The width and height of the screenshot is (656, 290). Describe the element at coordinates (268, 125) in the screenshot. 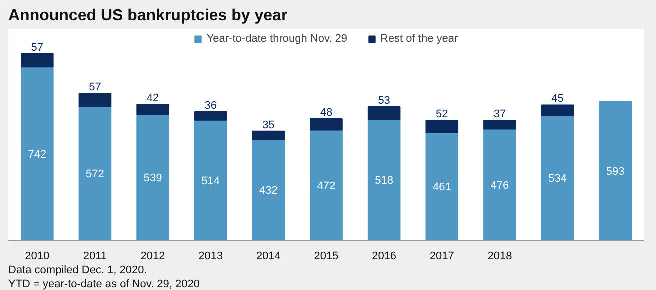

I see `data-label: 35` at that location.